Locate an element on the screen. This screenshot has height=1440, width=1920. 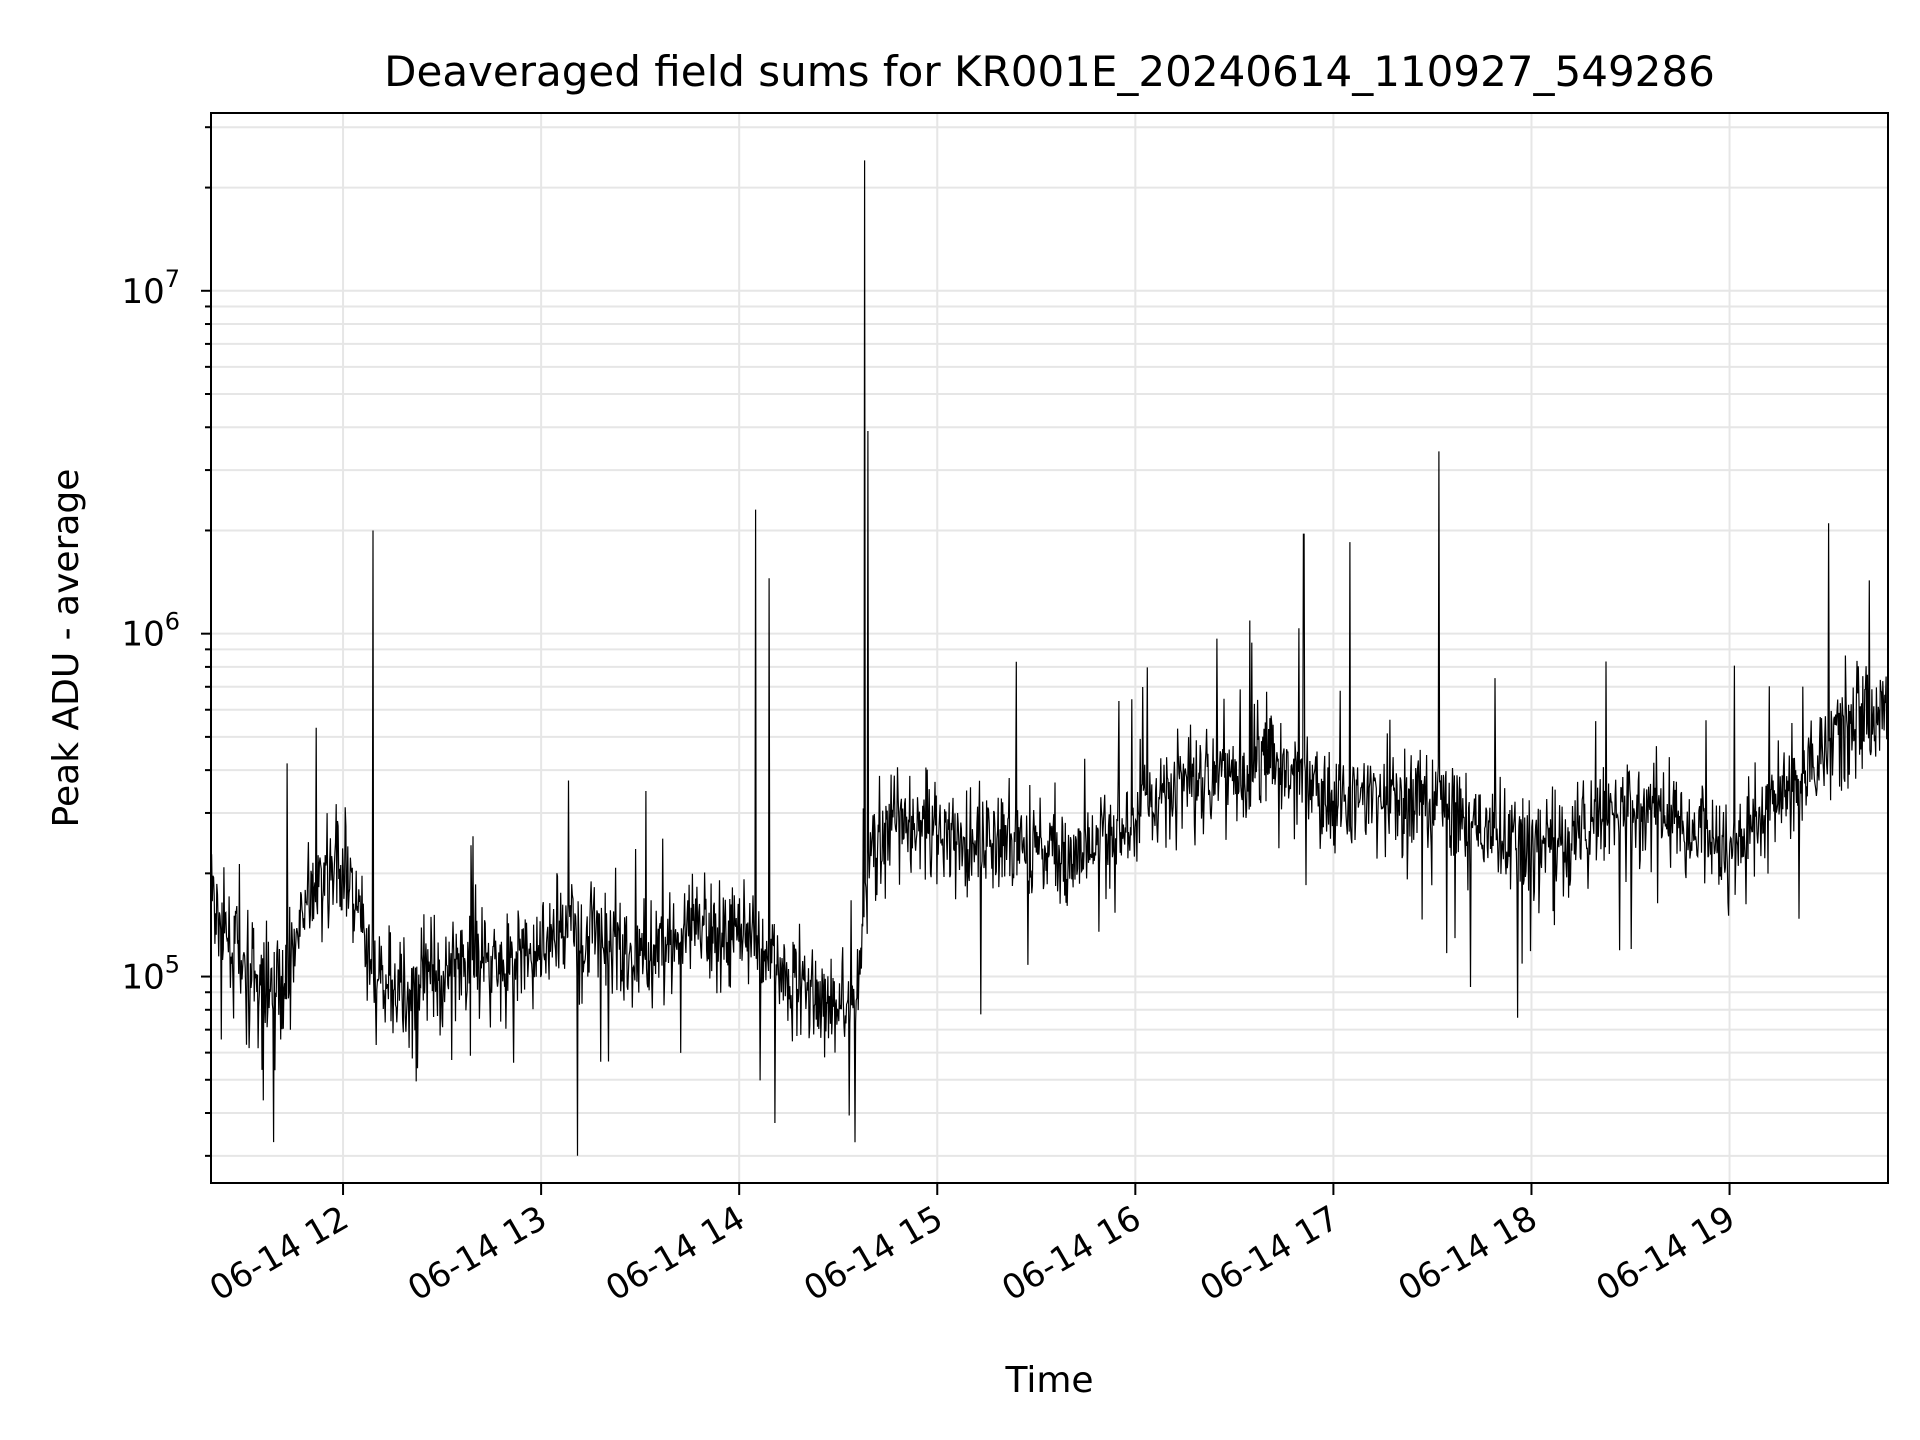
y-axis-label: Peak ADU - average is located at coordinates (66, 648).